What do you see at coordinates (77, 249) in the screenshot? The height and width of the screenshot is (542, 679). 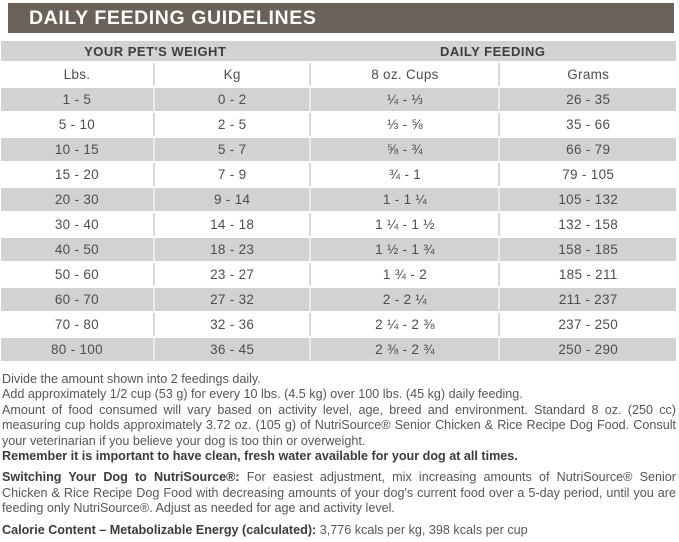 I see `cell-lbs: 40 - 50` at bounding box center [77, 249].